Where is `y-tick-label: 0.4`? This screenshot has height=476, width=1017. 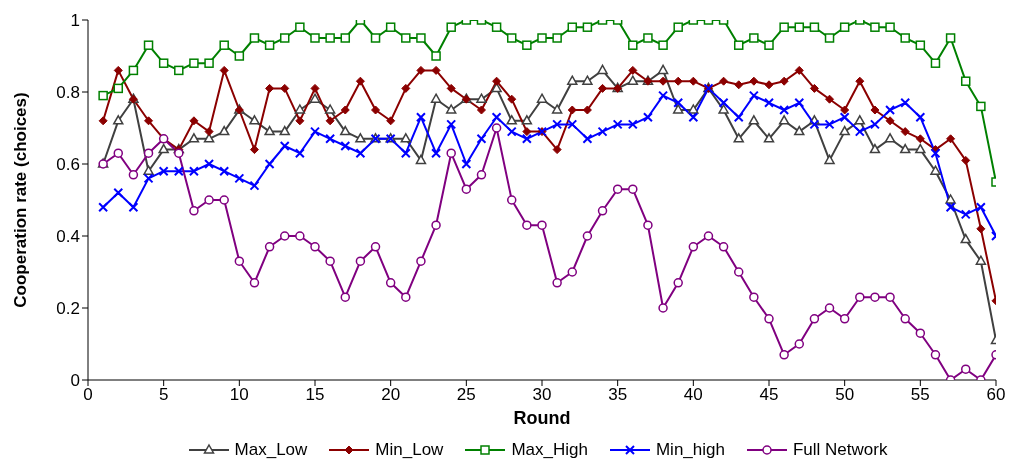 y-tick-label: 0.4 is located at coordinates (68, 237).